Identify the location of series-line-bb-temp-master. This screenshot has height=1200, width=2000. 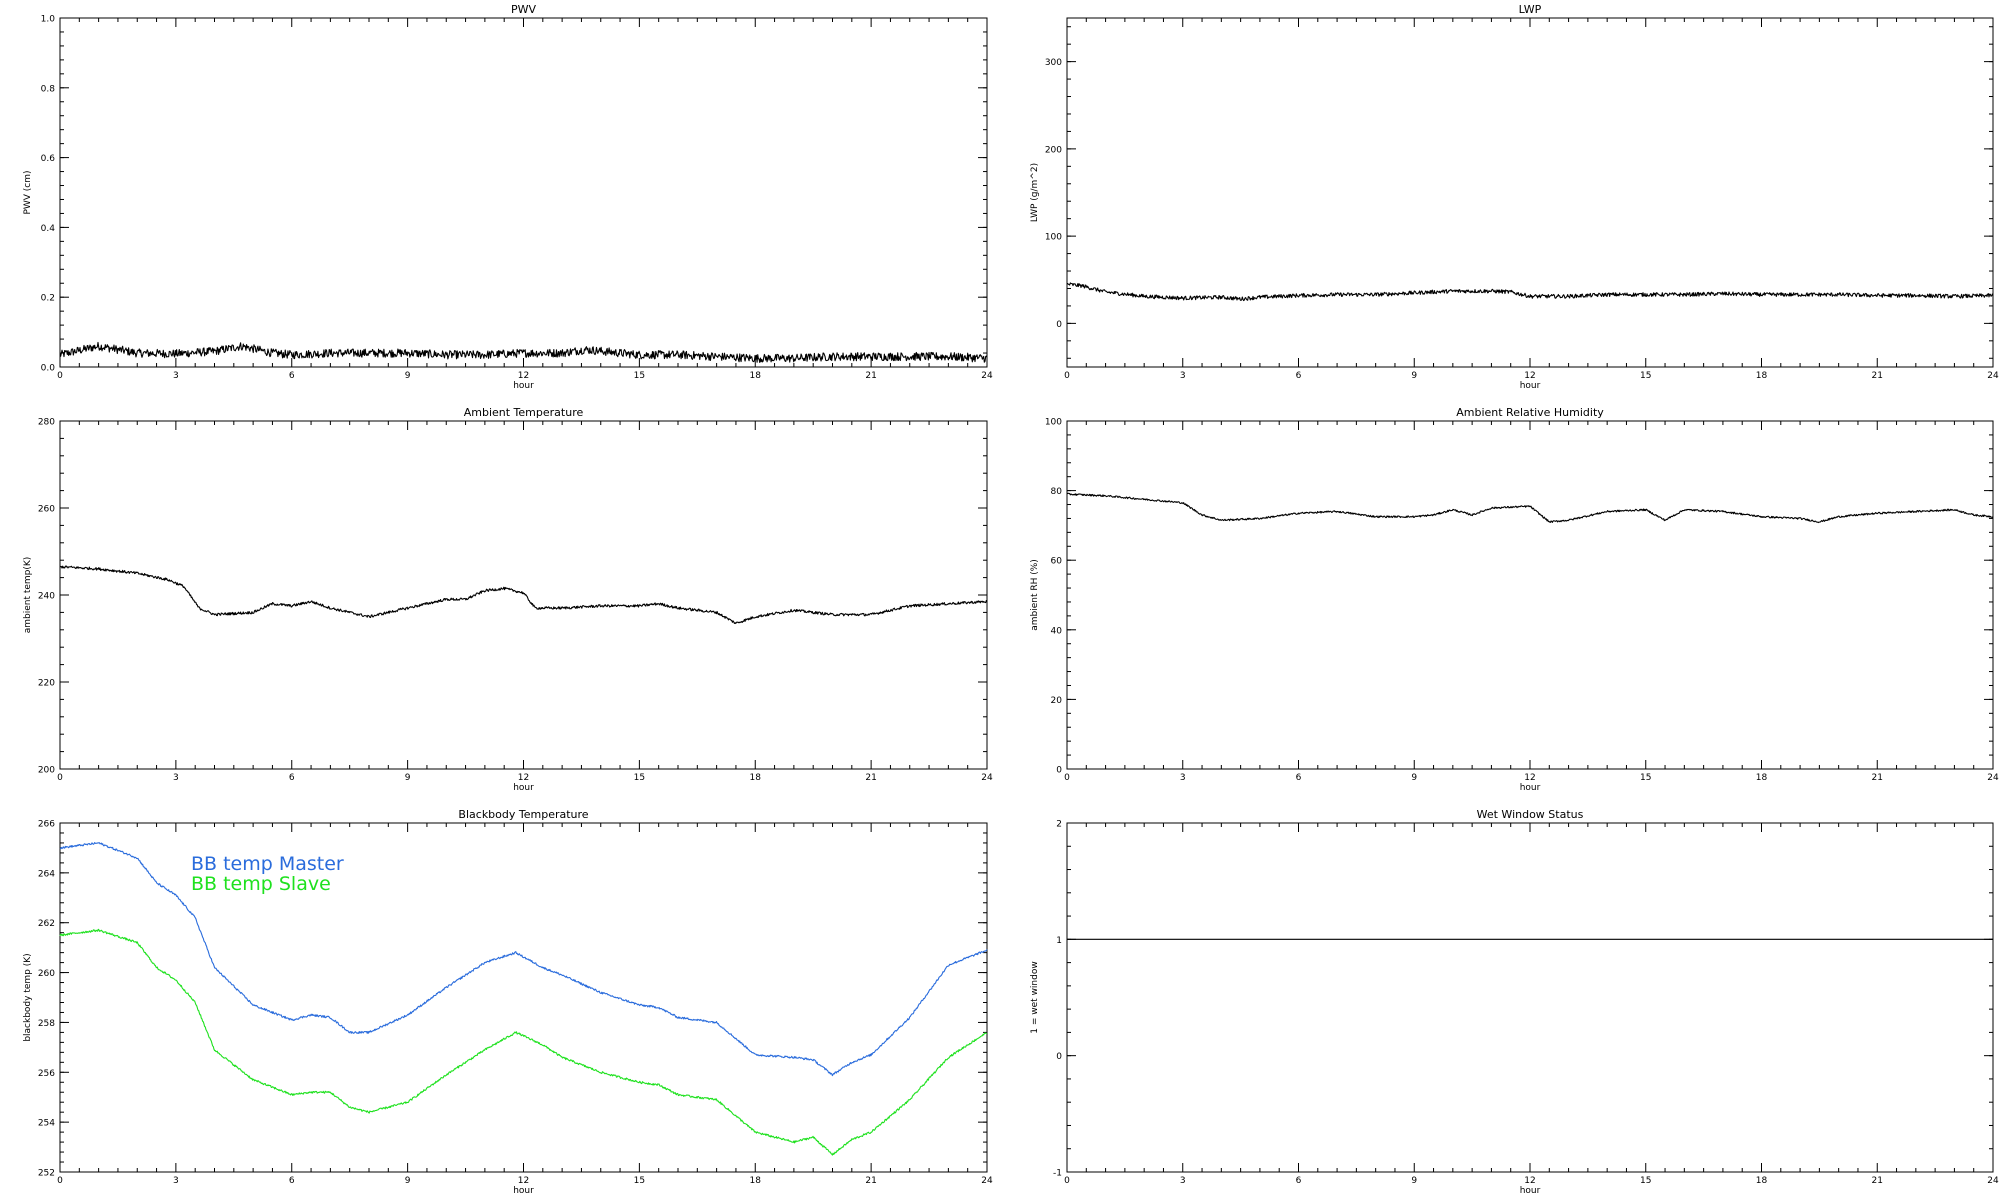
(523, 959).